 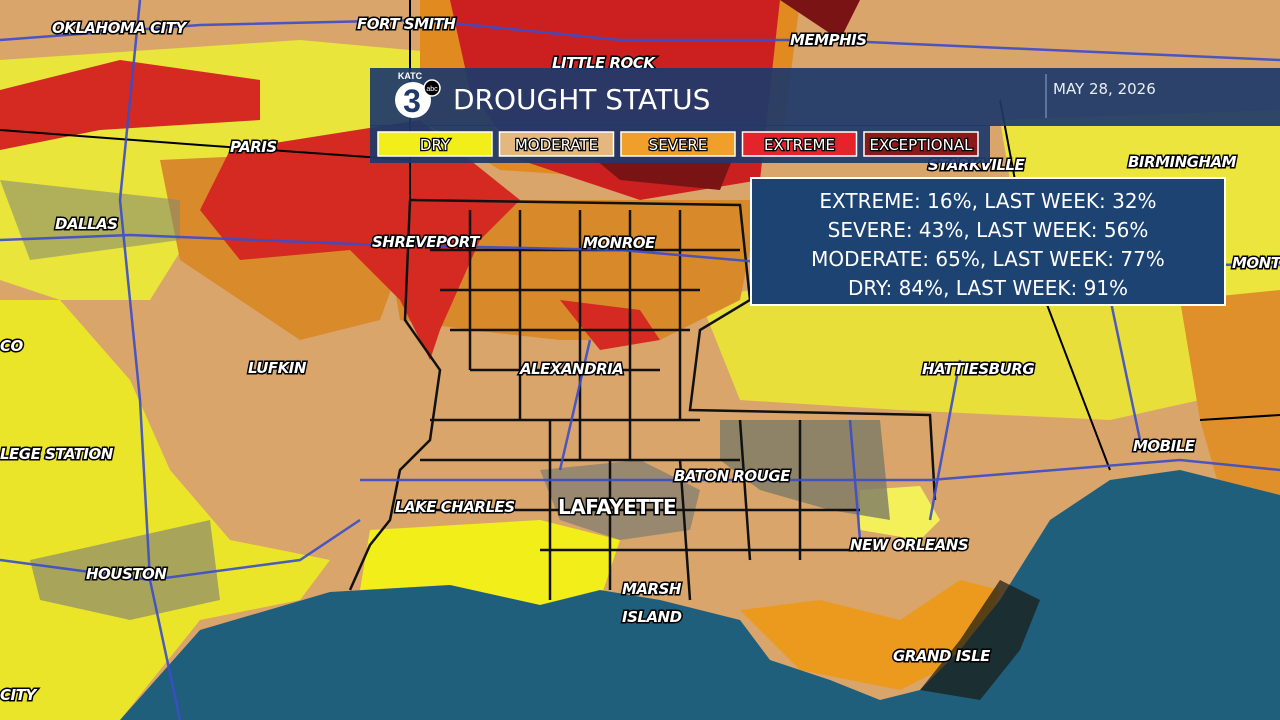 What do you see at coordinates (820, 20) in the screenshot?
I see `exceptional-area` at bounding box center [820, 20].